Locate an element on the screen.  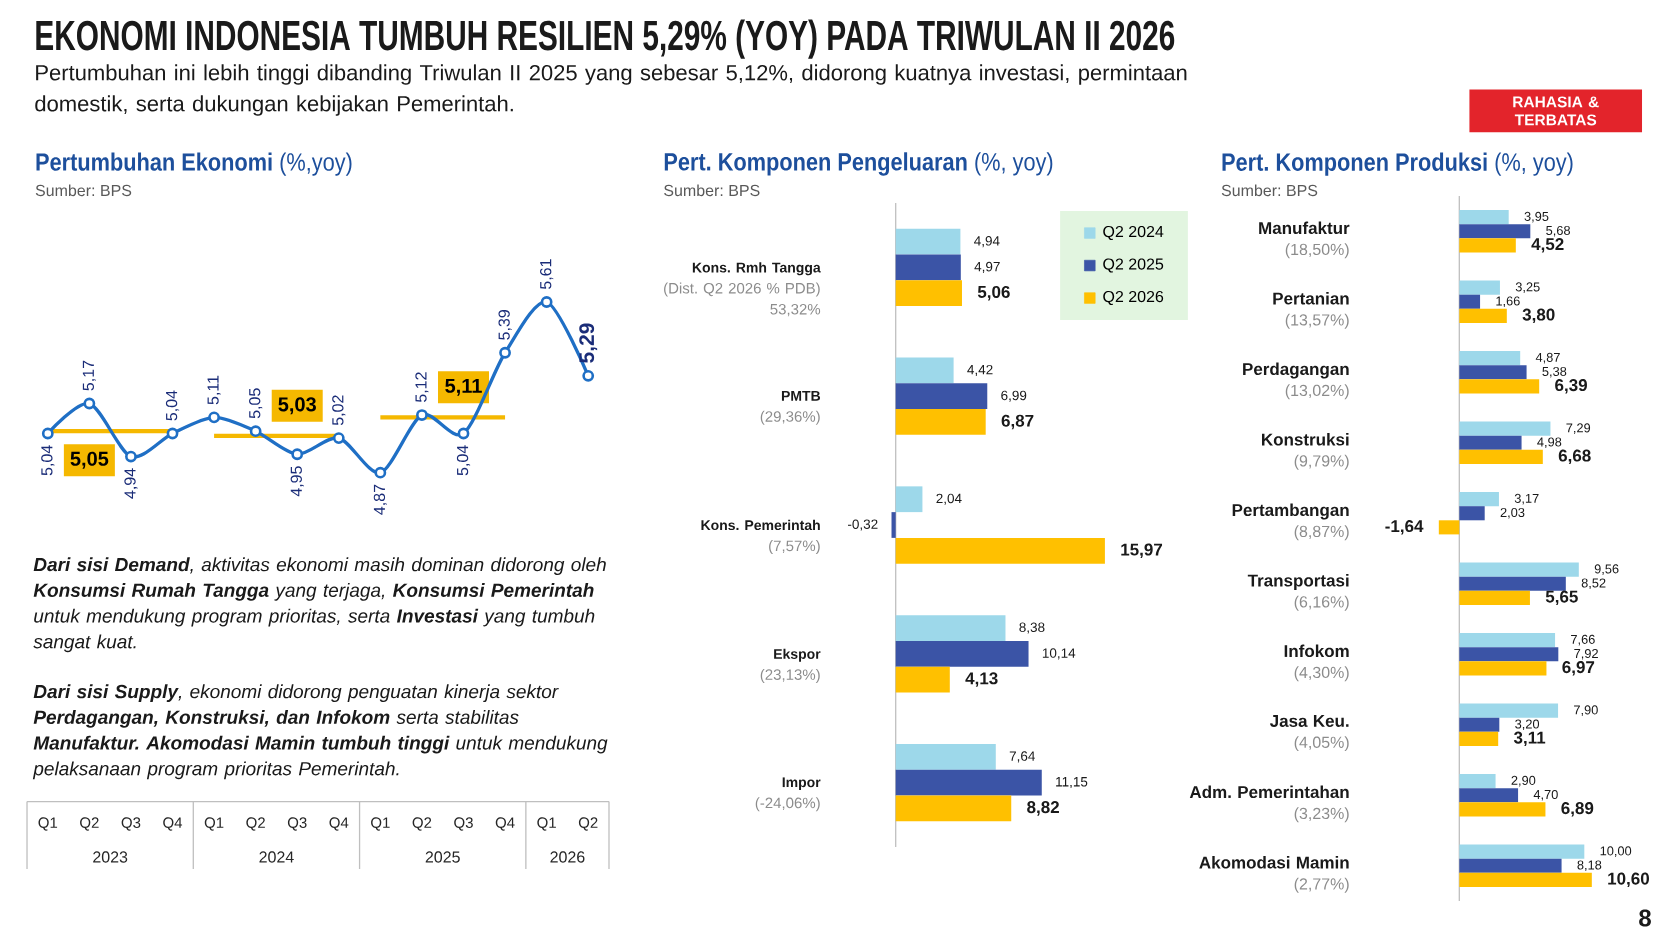
legend-label: Q2 2025 is located at coordinates (1133, 265).